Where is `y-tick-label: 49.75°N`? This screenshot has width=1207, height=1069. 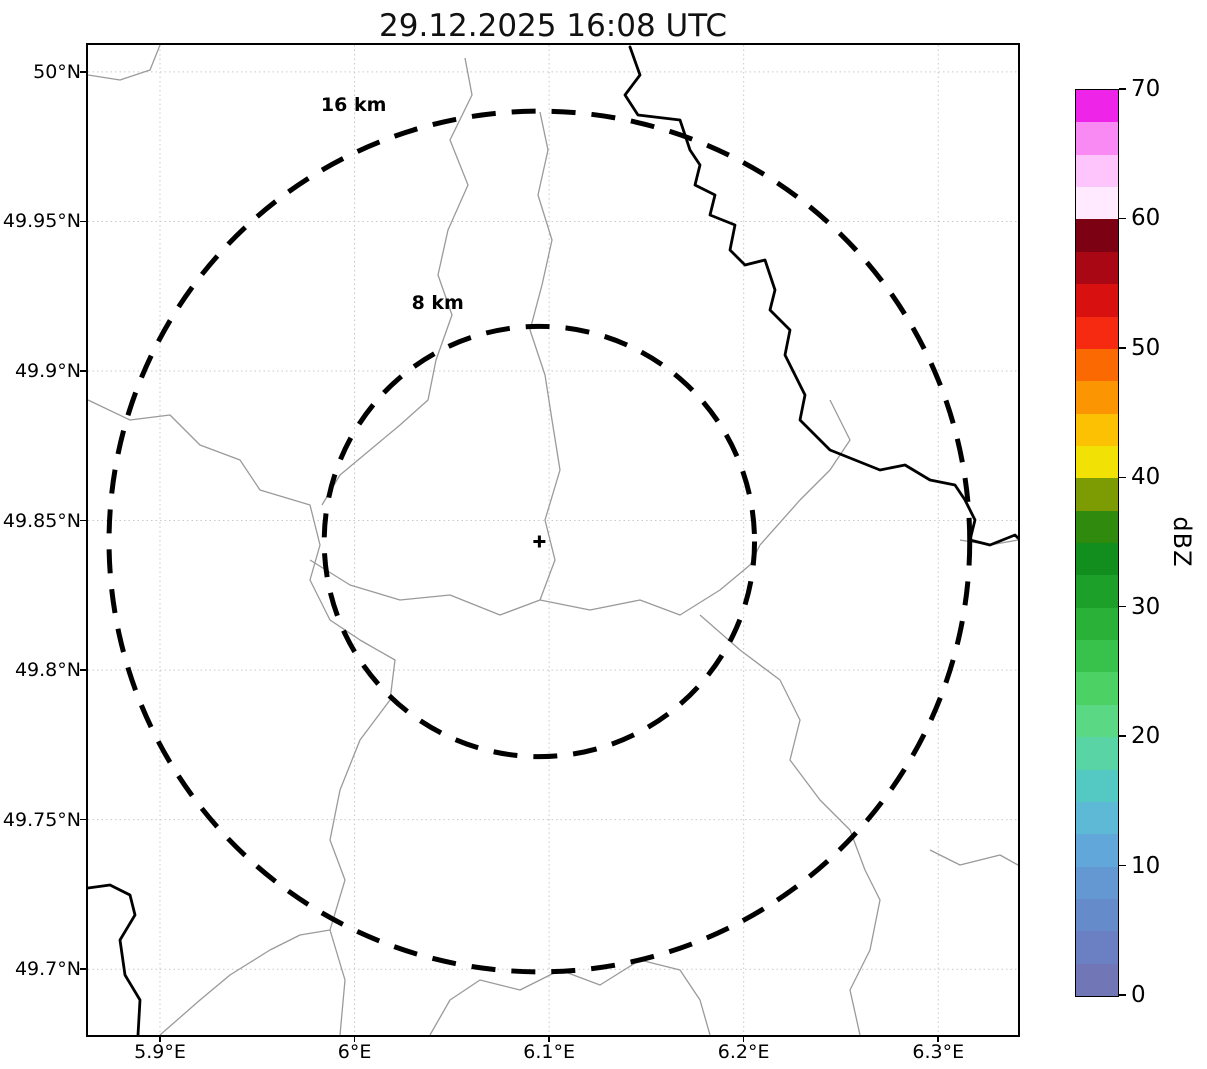 y-tick-label: 49.75°N is located at coordinates (41, 819).